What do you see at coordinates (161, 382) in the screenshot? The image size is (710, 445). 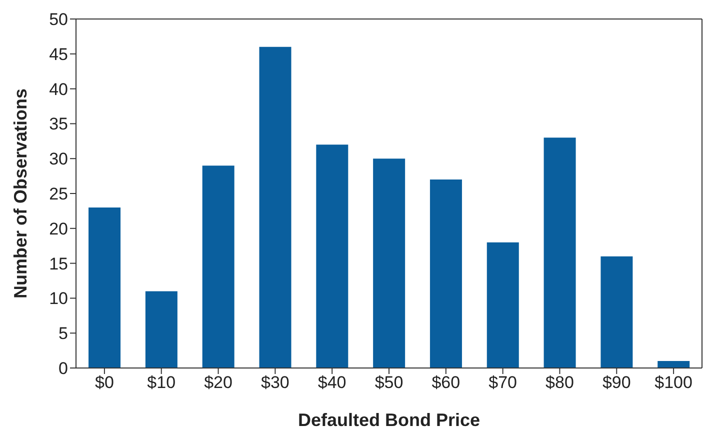 I see `x-tick-label: $10` at bounding box center [161, 382].